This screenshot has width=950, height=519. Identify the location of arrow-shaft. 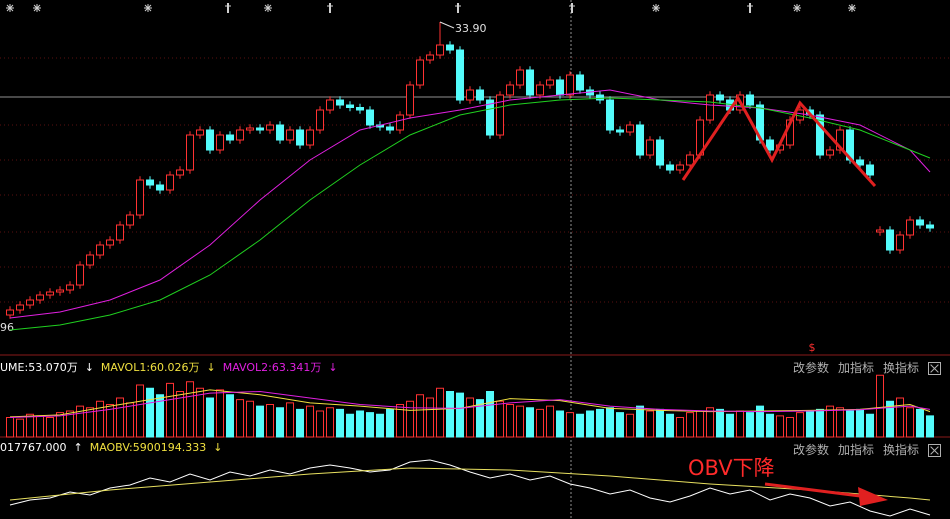
(816, 490).